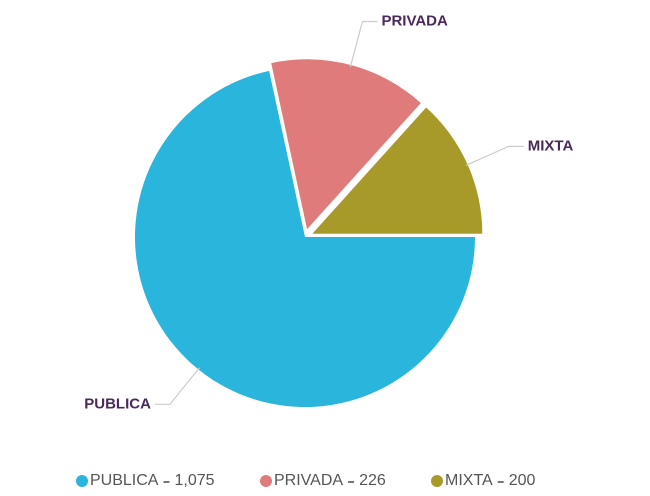 The height and width of the screenshot is (496, 650). Describe the element at coordinates (414, 20) in the screenshot. I see `slice-label: PRIVADA` at that location.